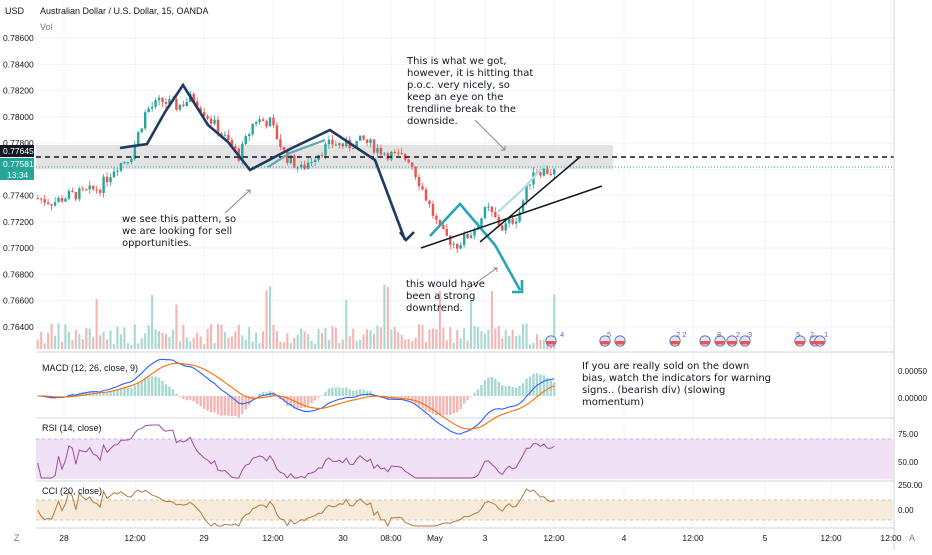 The image size is (932, 555). Describe the element at coordinates (18, 151) in the screenshot. I see `level-price-label: 0.77645` at that location.